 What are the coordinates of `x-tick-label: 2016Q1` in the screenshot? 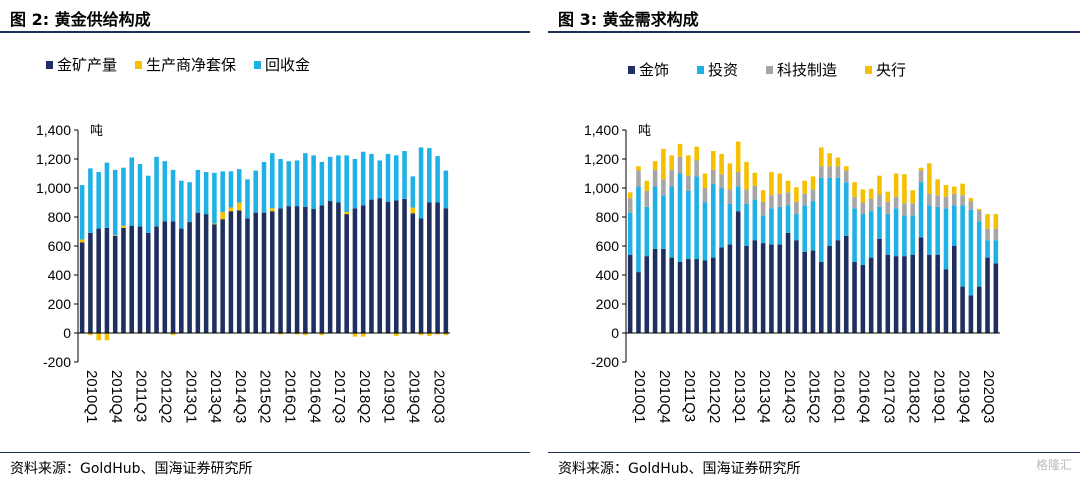 It's located at (839, 396).